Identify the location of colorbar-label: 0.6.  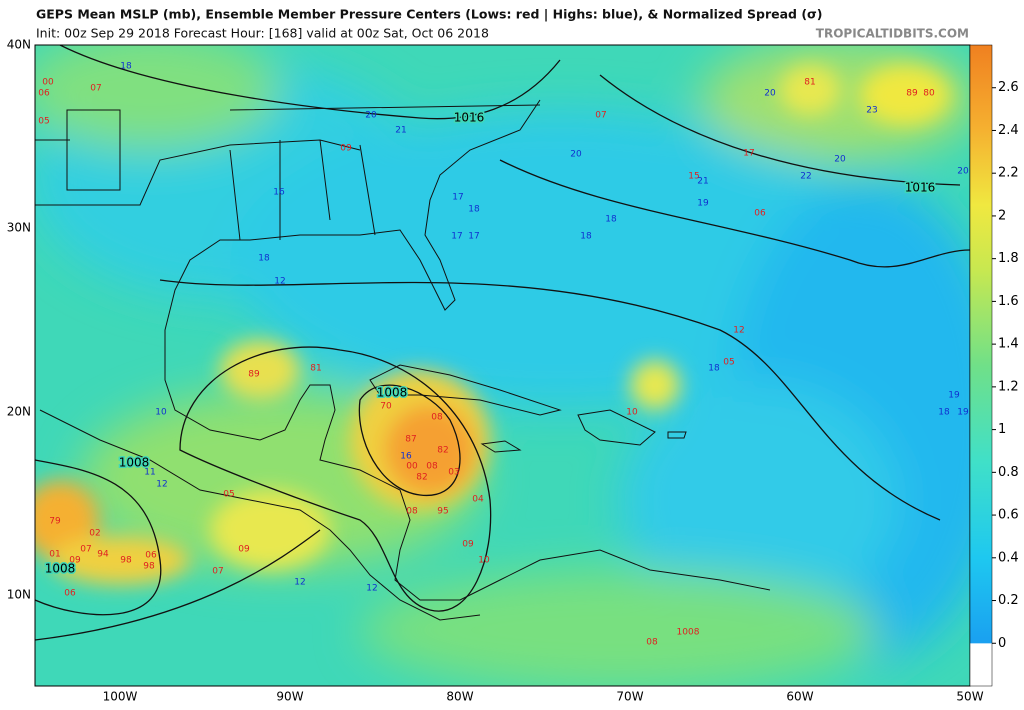
(1008, 515).